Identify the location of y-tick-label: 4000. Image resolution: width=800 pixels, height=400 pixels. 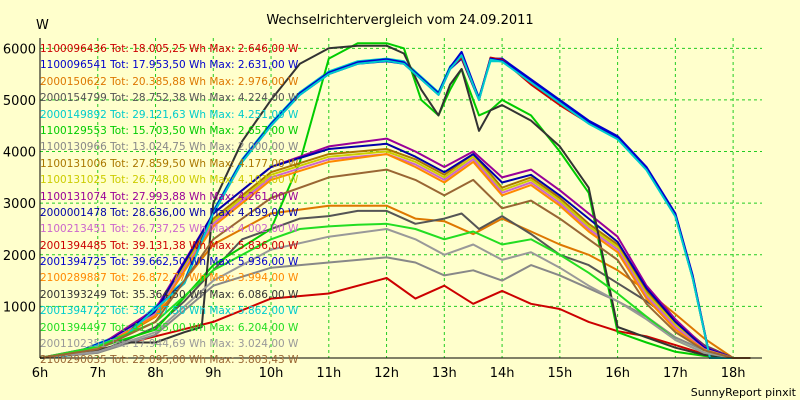
(19, 153).